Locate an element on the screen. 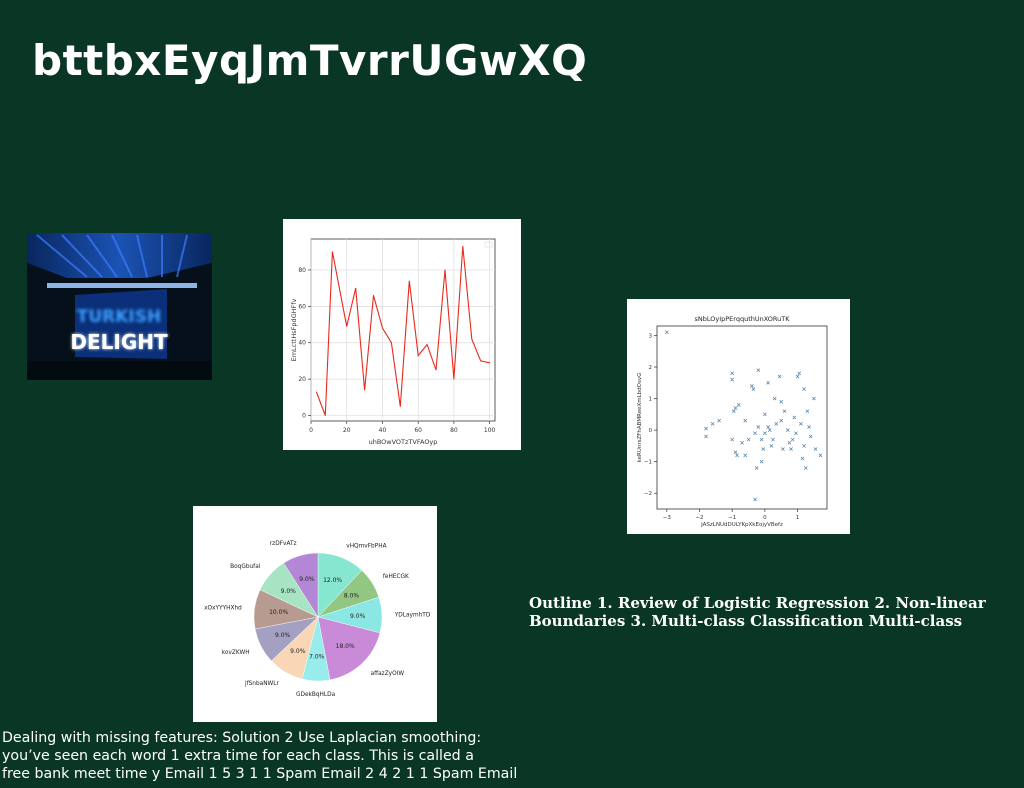  pie-slice-label: feHECGK is located at coordinates (396, 577).